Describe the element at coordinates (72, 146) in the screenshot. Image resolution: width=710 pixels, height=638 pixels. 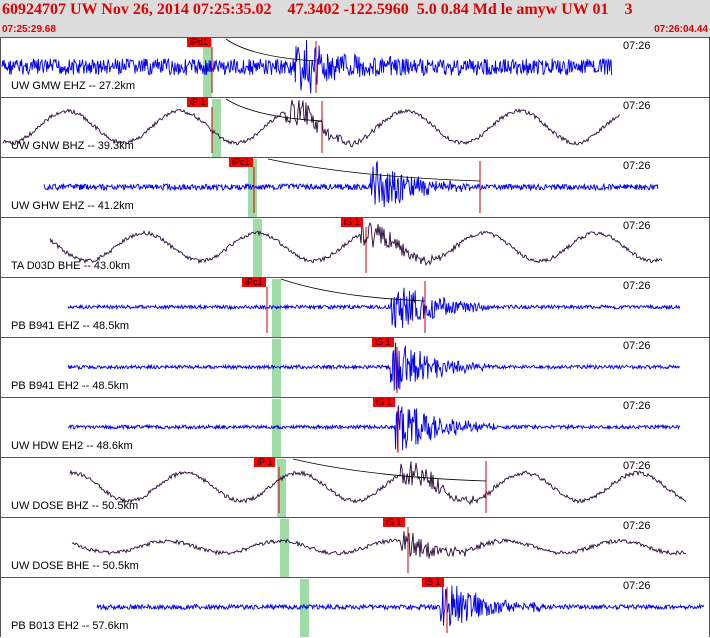
I see `channel-label: UW GNW BHZ -- 39.3km` at that location.